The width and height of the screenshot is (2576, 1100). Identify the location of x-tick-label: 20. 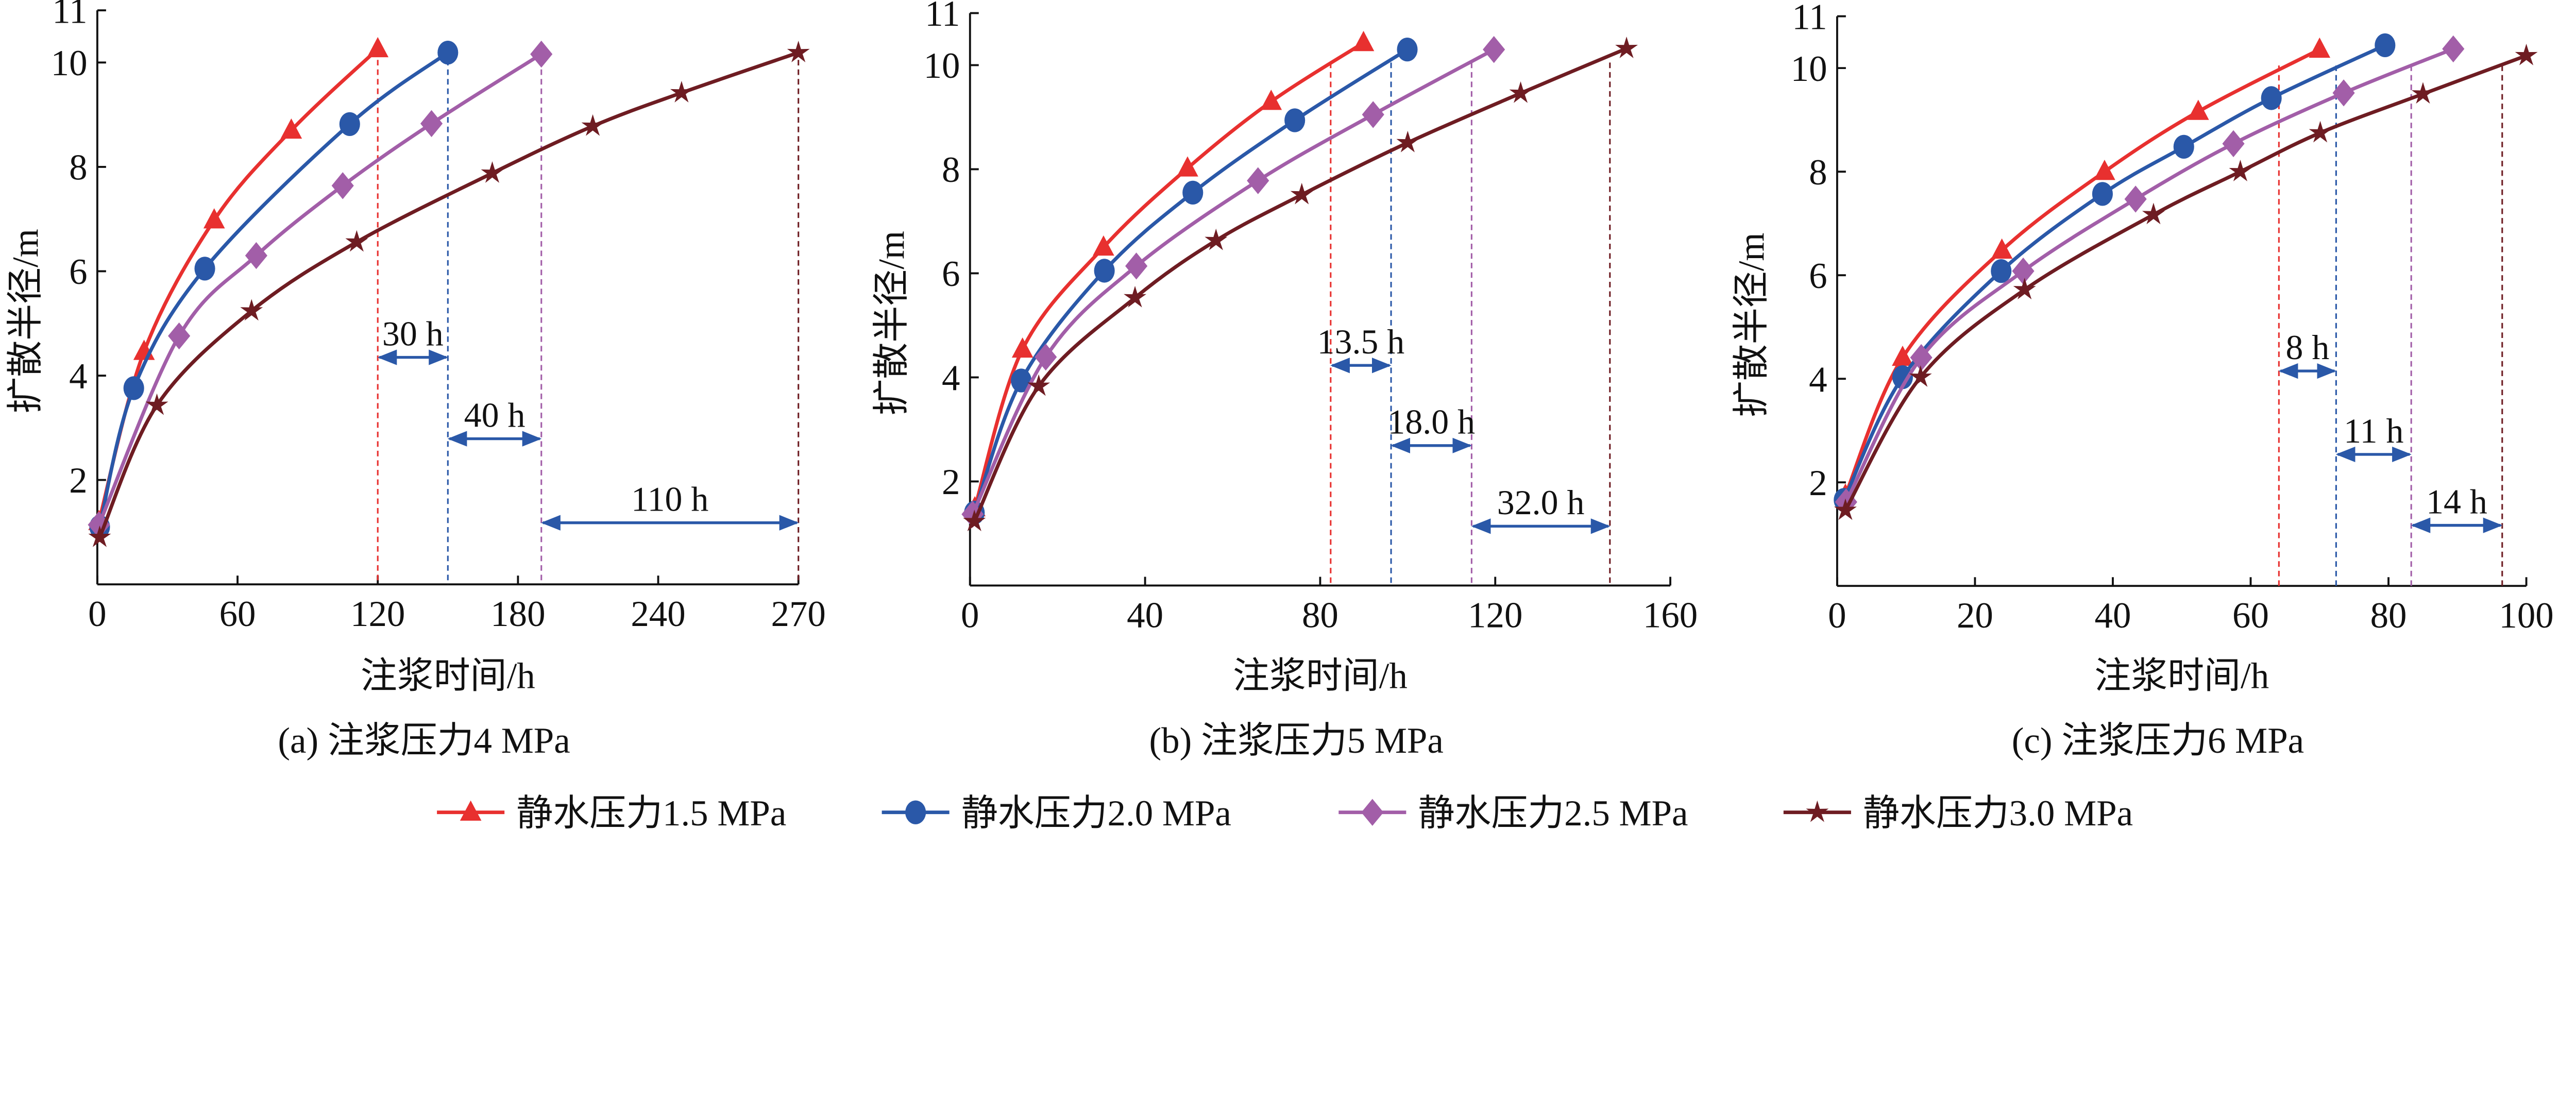
(1975, 616).